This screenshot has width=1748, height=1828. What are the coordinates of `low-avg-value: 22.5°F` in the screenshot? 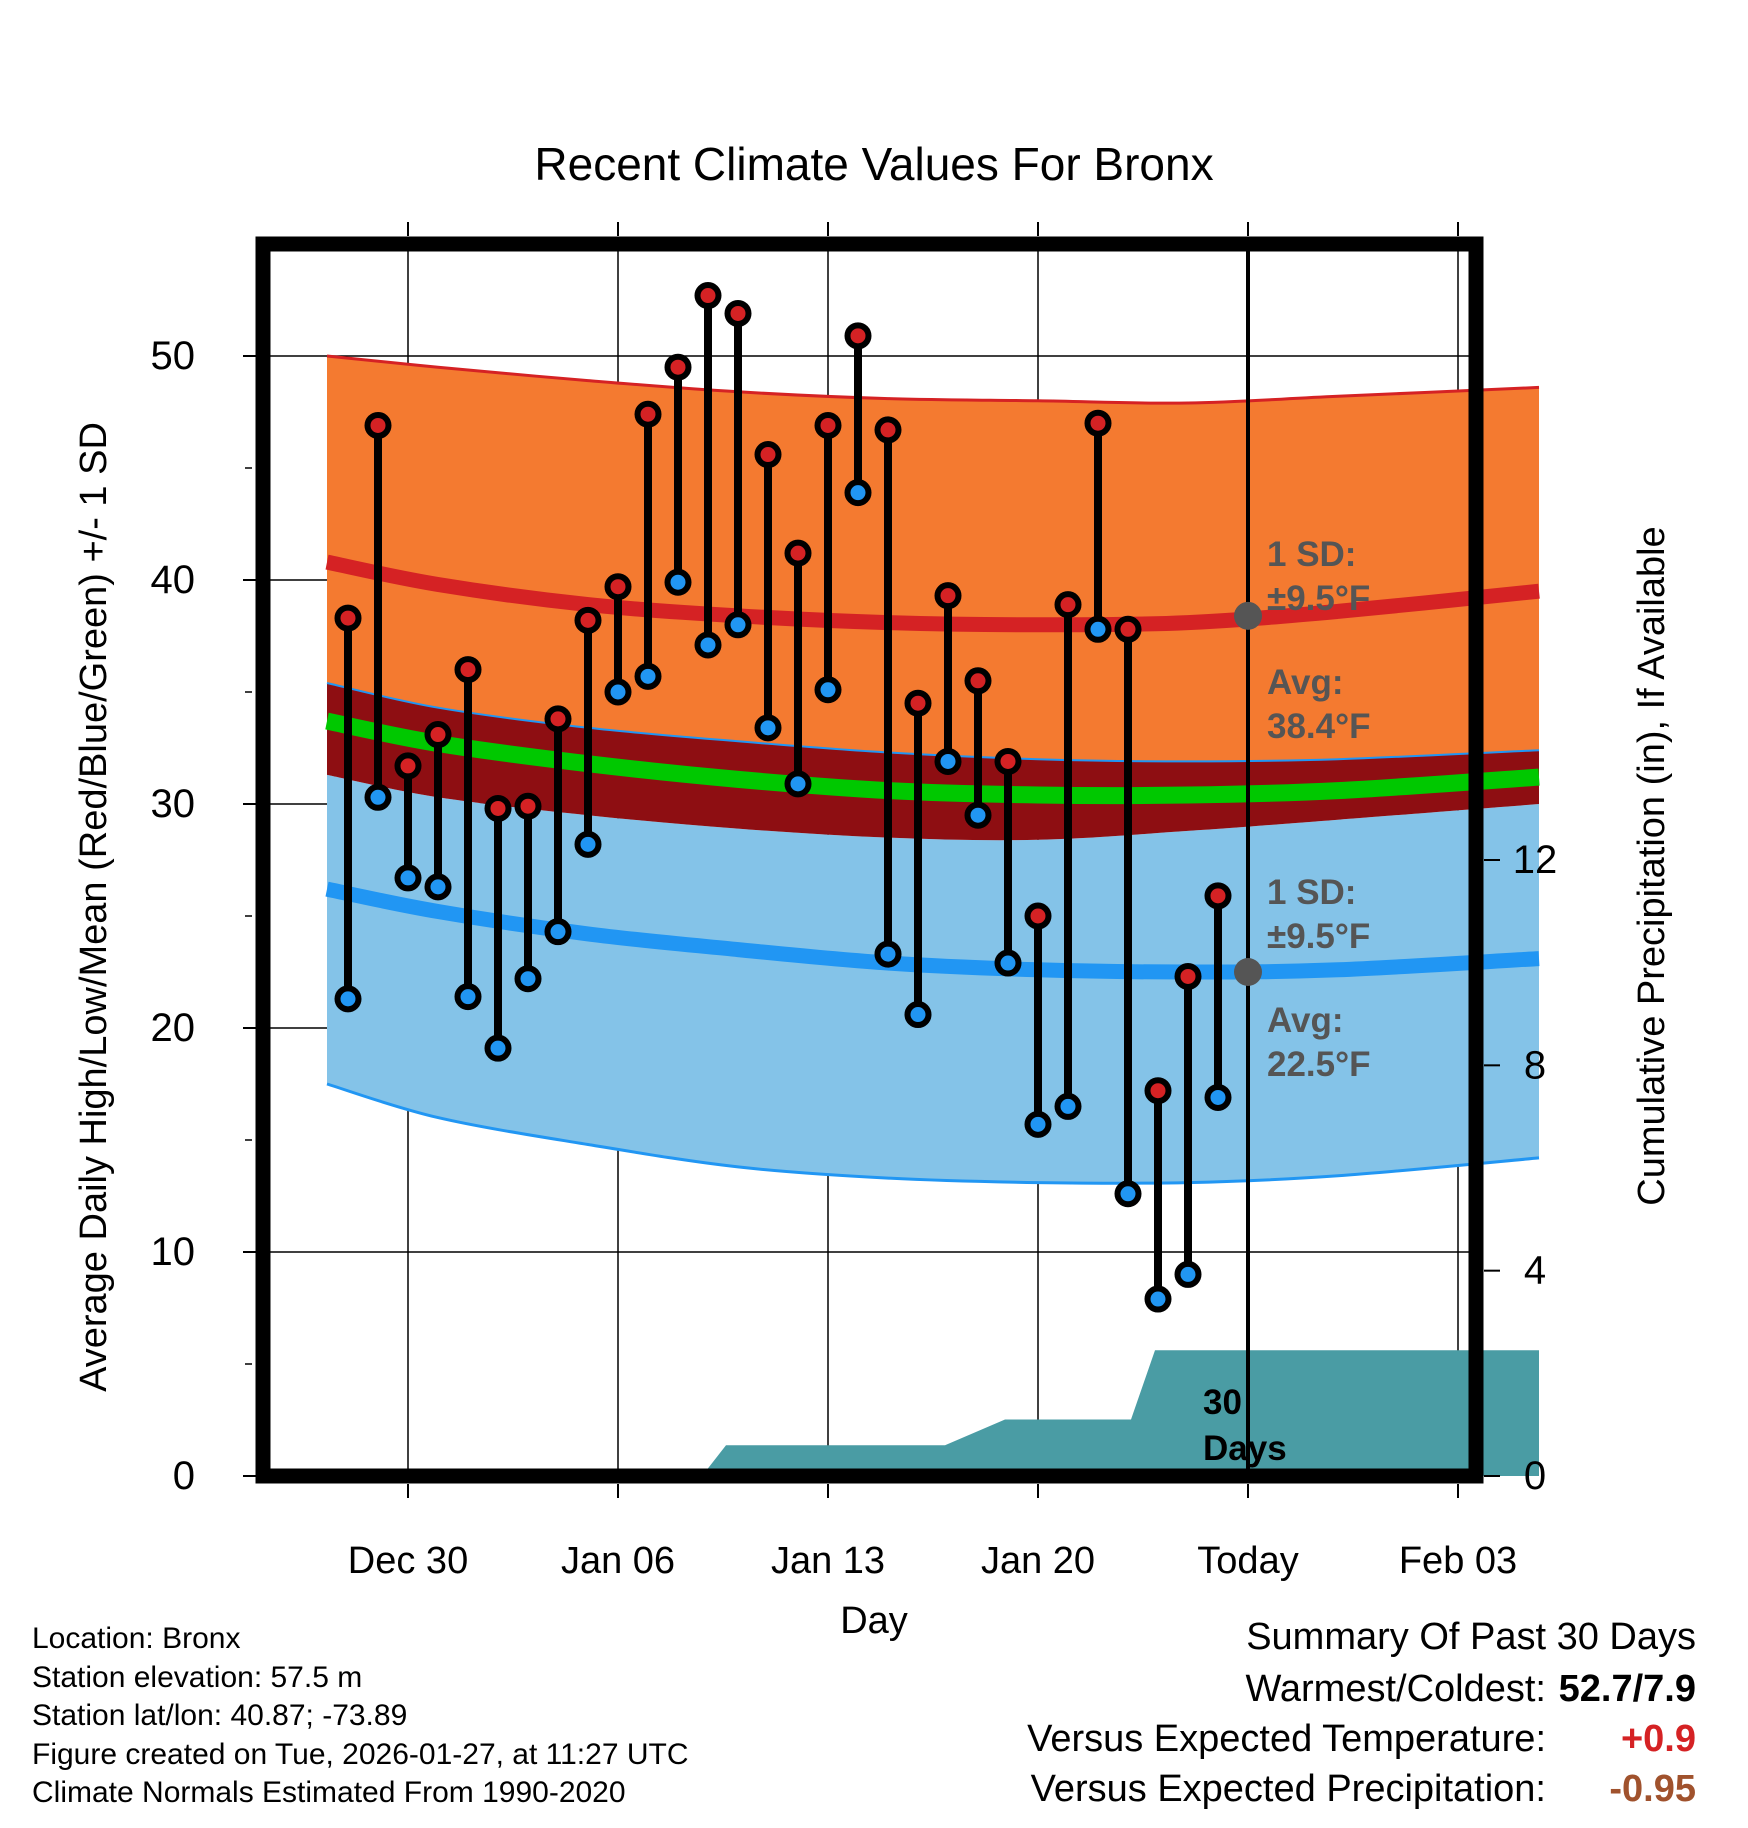 It's located at (1319, 1064).